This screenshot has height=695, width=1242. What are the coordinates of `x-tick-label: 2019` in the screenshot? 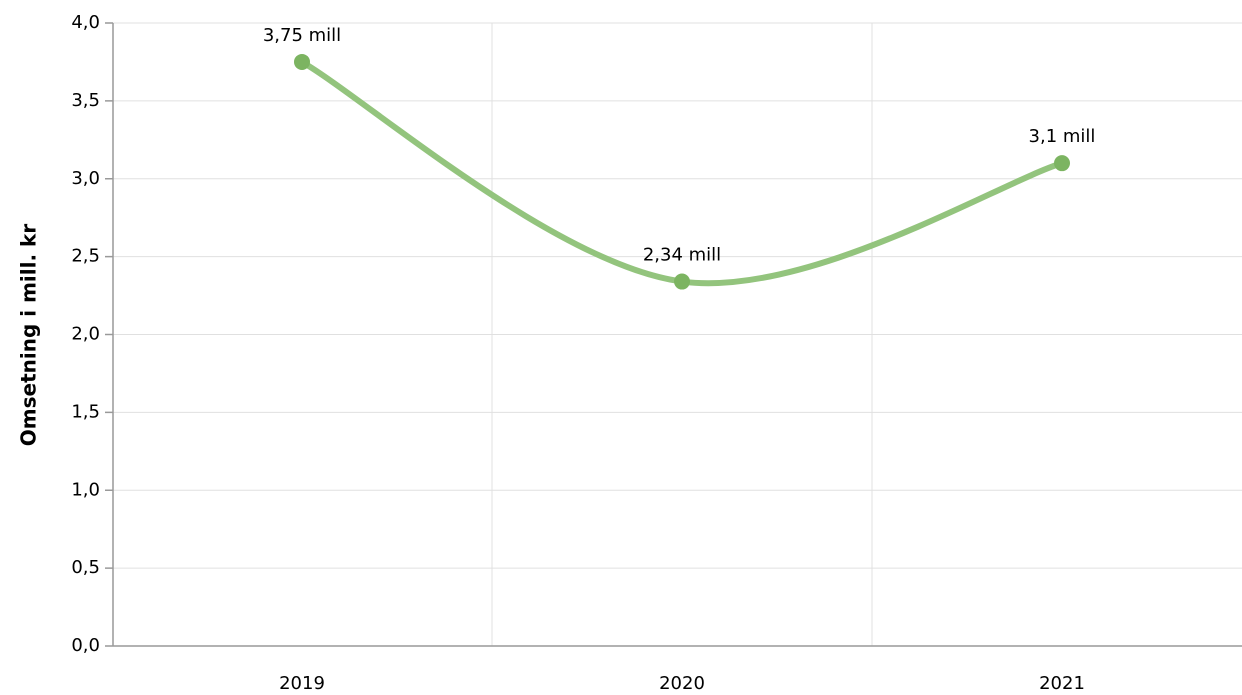 It's located at (302, 683).